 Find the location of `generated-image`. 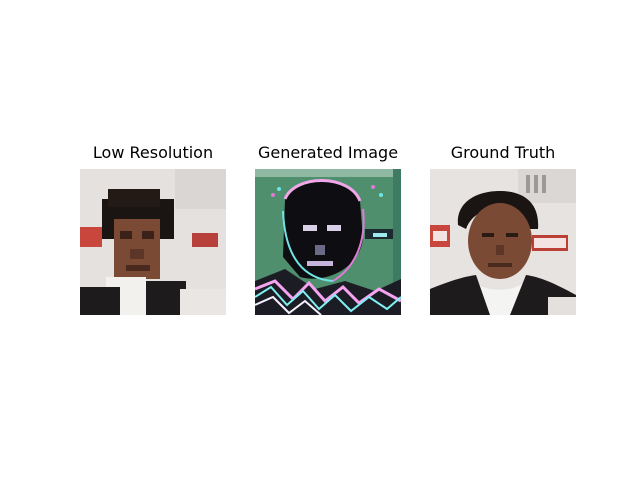

generated-image is located at coordinates (328, 242).